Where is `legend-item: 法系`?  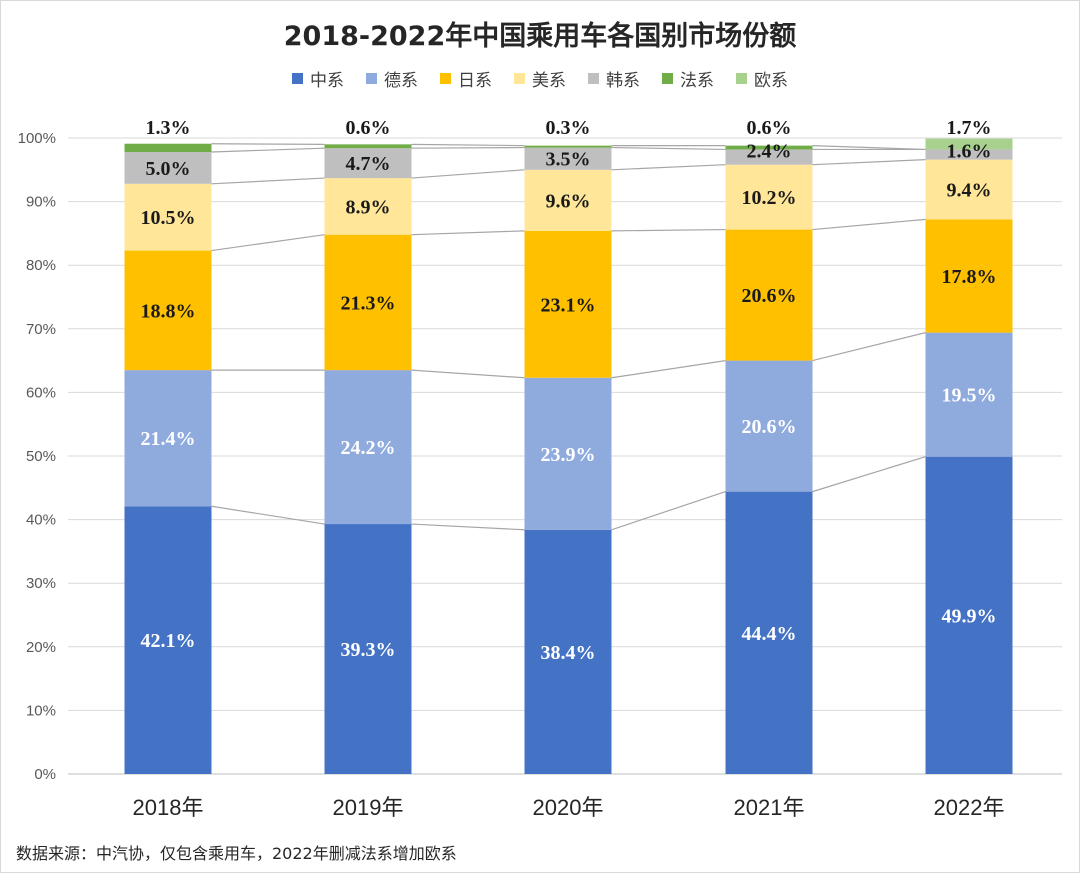
legend-item: 法系 is located at coordinates (688, 78).